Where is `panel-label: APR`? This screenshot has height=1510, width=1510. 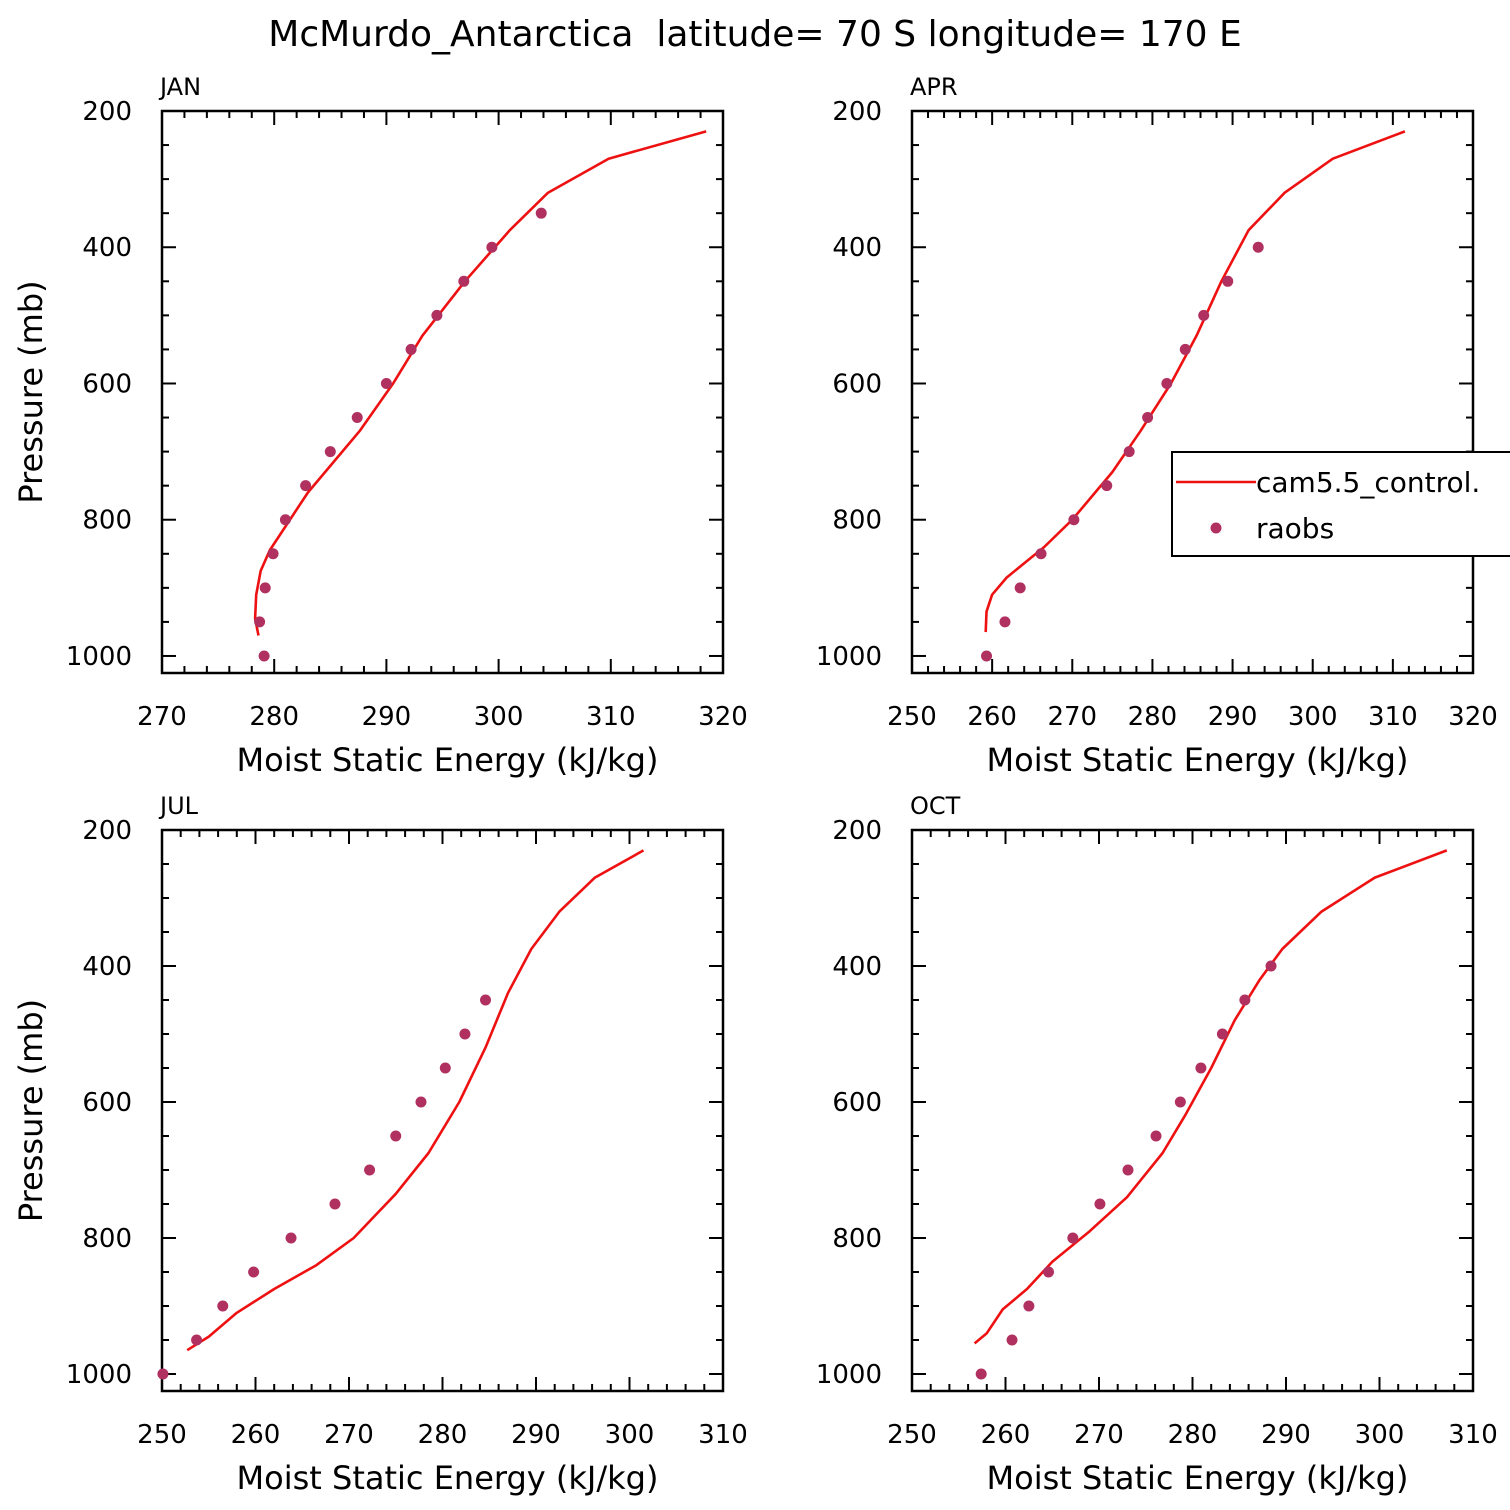
panel-label: APR is located at coordinates (934, 87).